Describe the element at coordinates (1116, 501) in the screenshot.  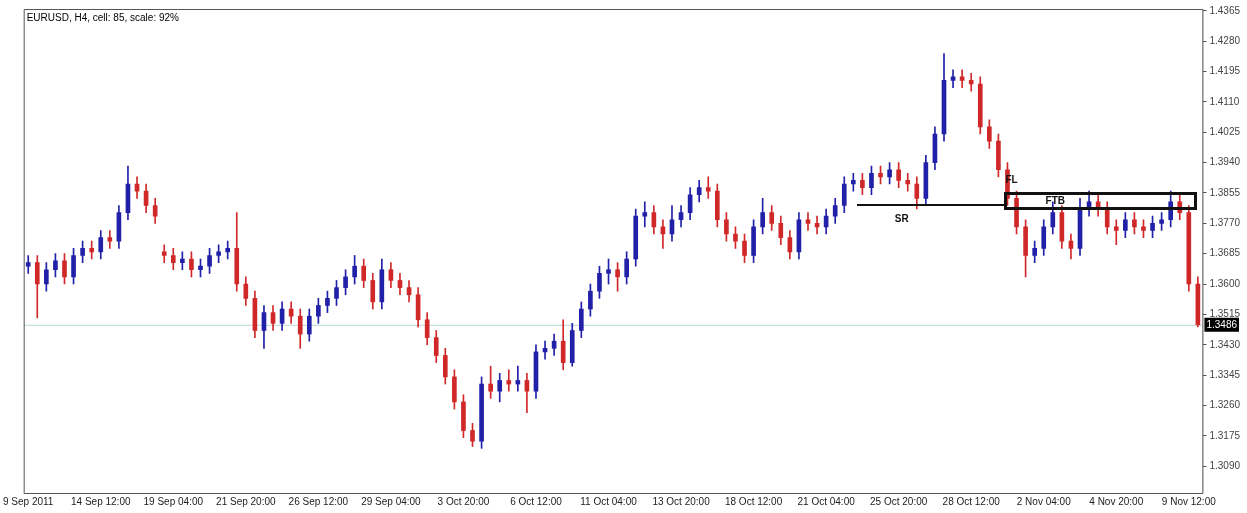
I see `x-tick-label: 4 Nov 20:00` at that location.